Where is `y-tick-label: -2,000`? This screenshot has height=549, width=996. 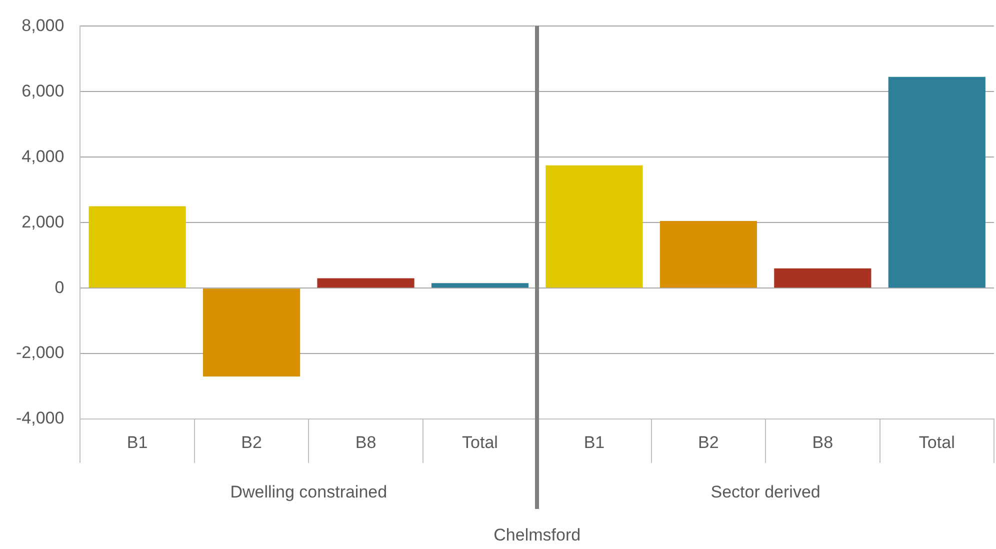 y-tick-label: -2,000 is located at coordinates (40, 352).